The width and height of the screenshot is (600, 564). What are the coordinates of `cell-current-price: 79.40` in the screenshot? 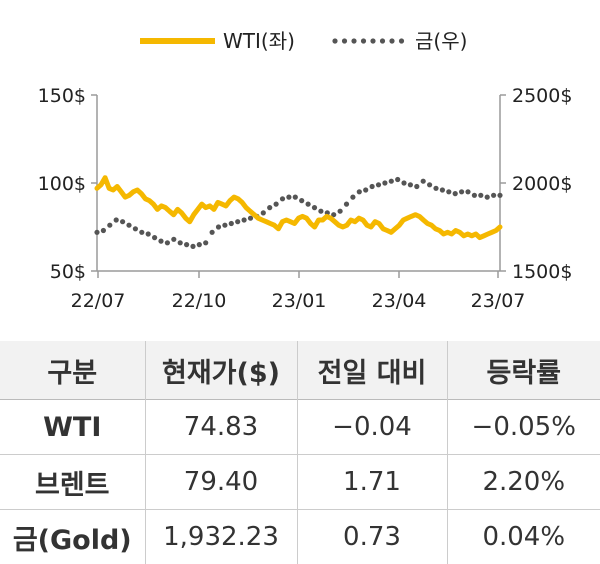 It's located at (221, 482).